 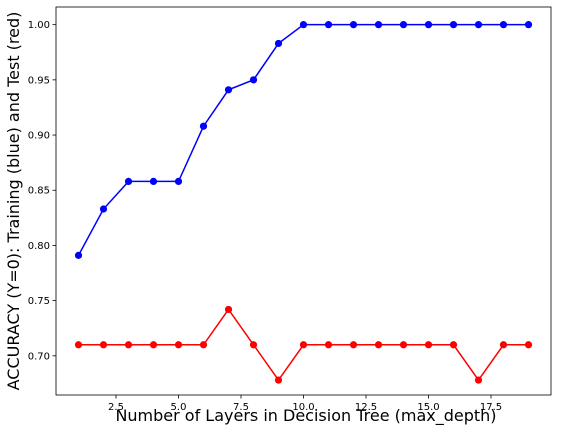 I want to click on y-axis-ticks: 0.70 0.75 0.80 0.85 0.90 0.95 1.00, so click(x=42, y=191).